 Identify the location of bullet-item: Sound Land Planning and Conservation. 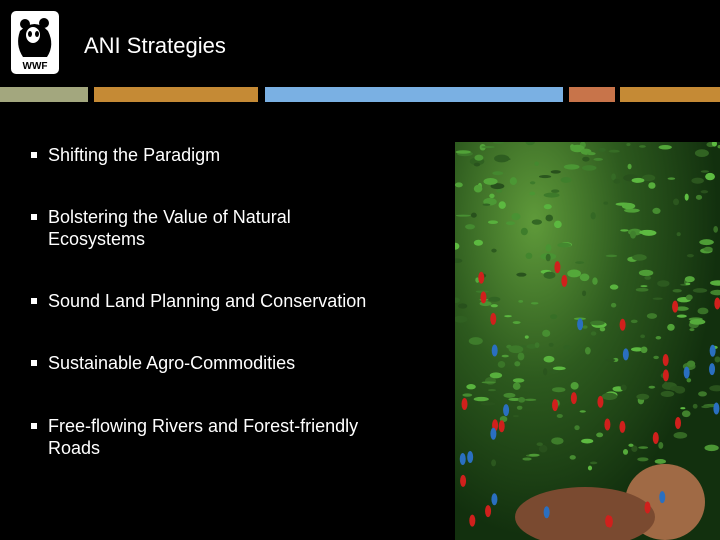
(234, 301).